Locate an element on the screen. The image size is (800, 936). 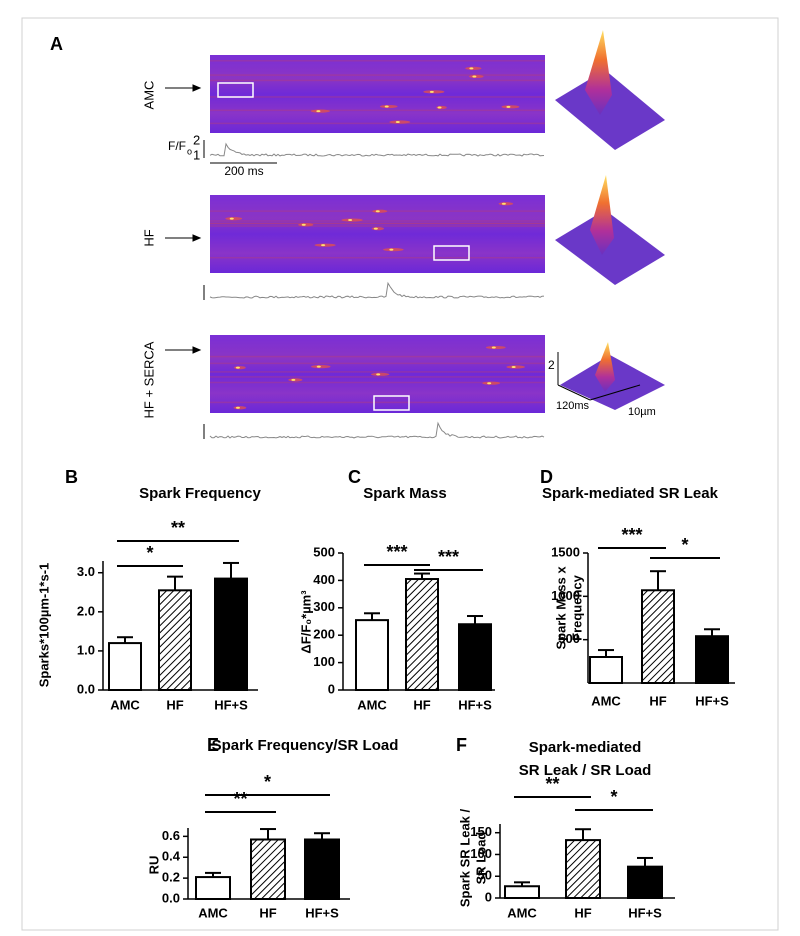
y-tick-label: 200 is located at coordinates (324, 634).